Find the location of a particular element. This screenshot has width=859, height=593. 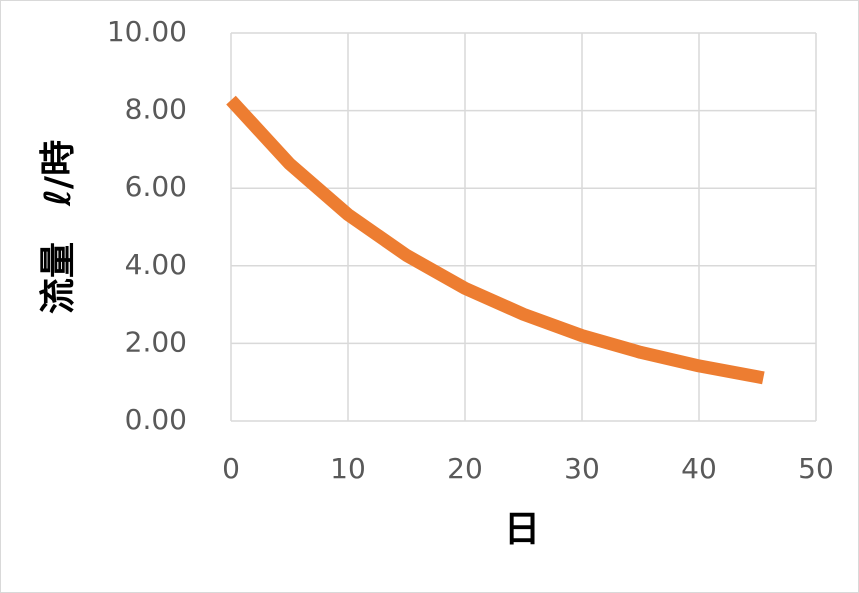

y-tick-label: 2.00 is located at coordinates (156, 341).